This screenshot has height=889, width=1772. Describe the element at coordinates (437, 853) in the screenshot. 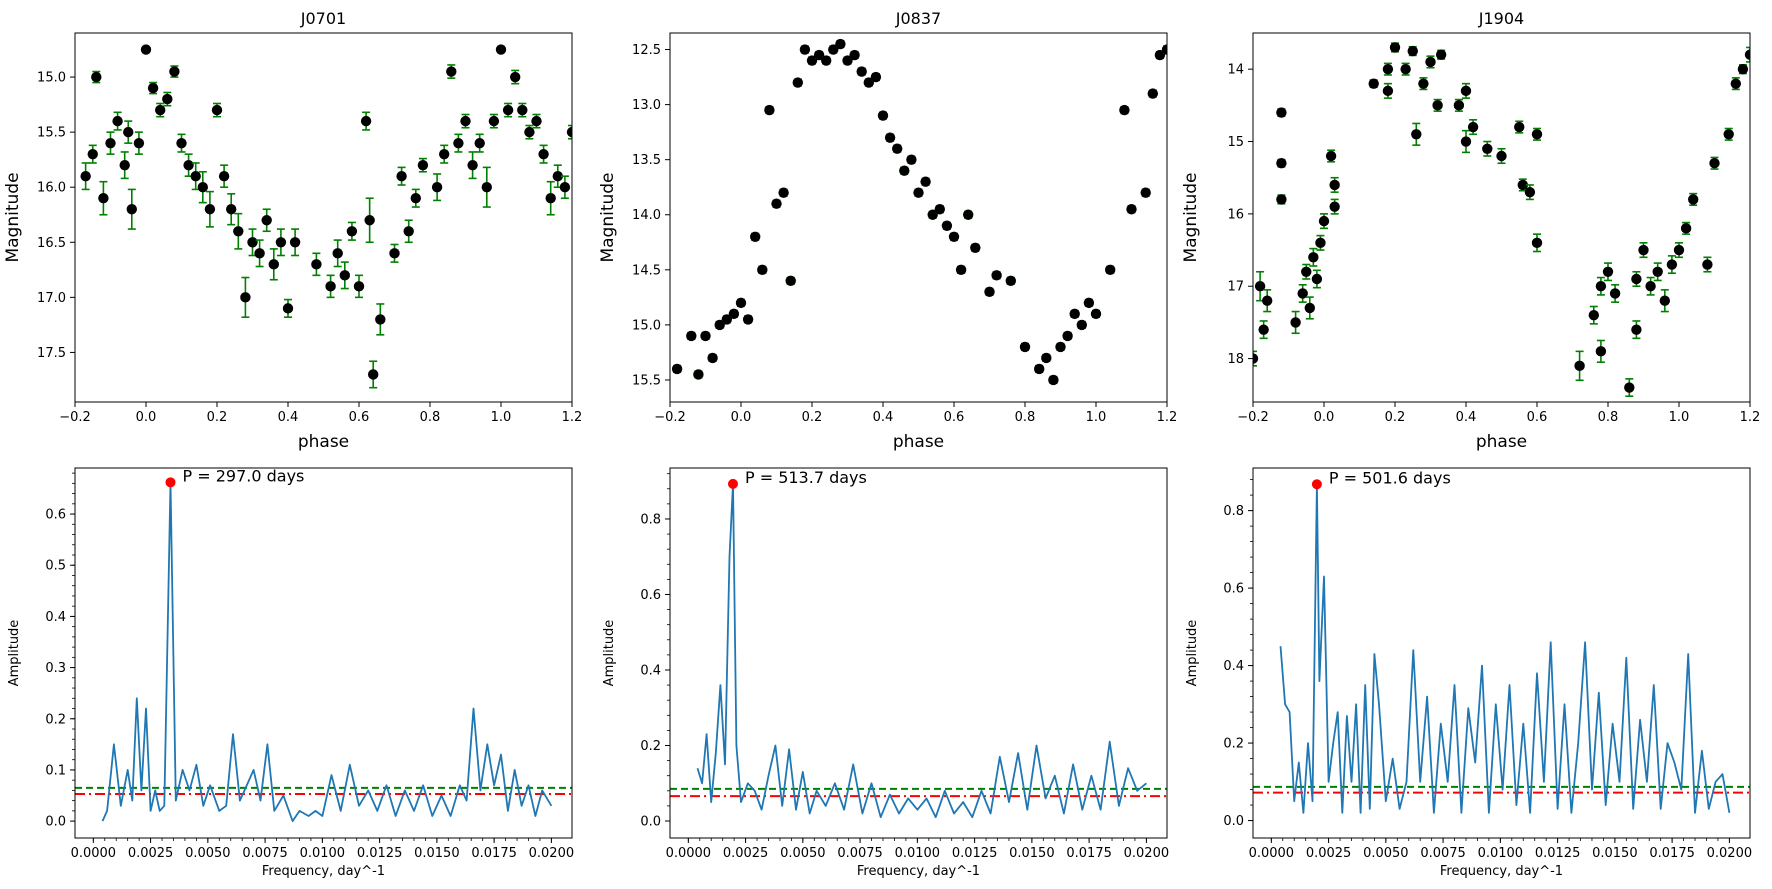

I see `x-tick-label: 0.0150` at that location.